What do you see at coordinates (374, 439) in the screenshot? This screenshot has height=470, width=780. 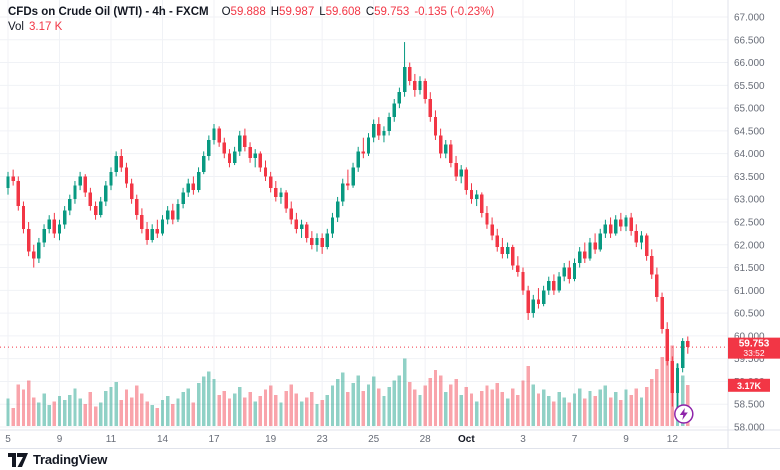 I see `svg-text: 25` at bounding box center [374, 439].